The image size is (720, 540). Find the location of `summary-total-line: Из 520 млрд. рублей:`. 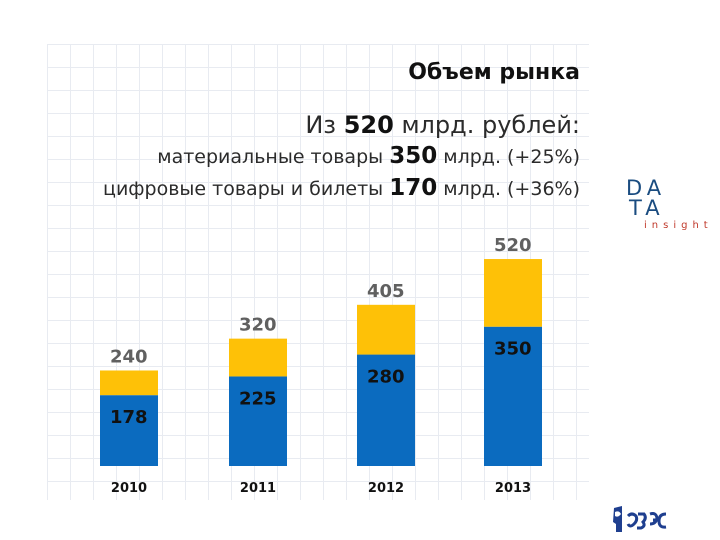

summary-total-line: Из 520 млрд. рублей: is located at coordinates (341, 125).